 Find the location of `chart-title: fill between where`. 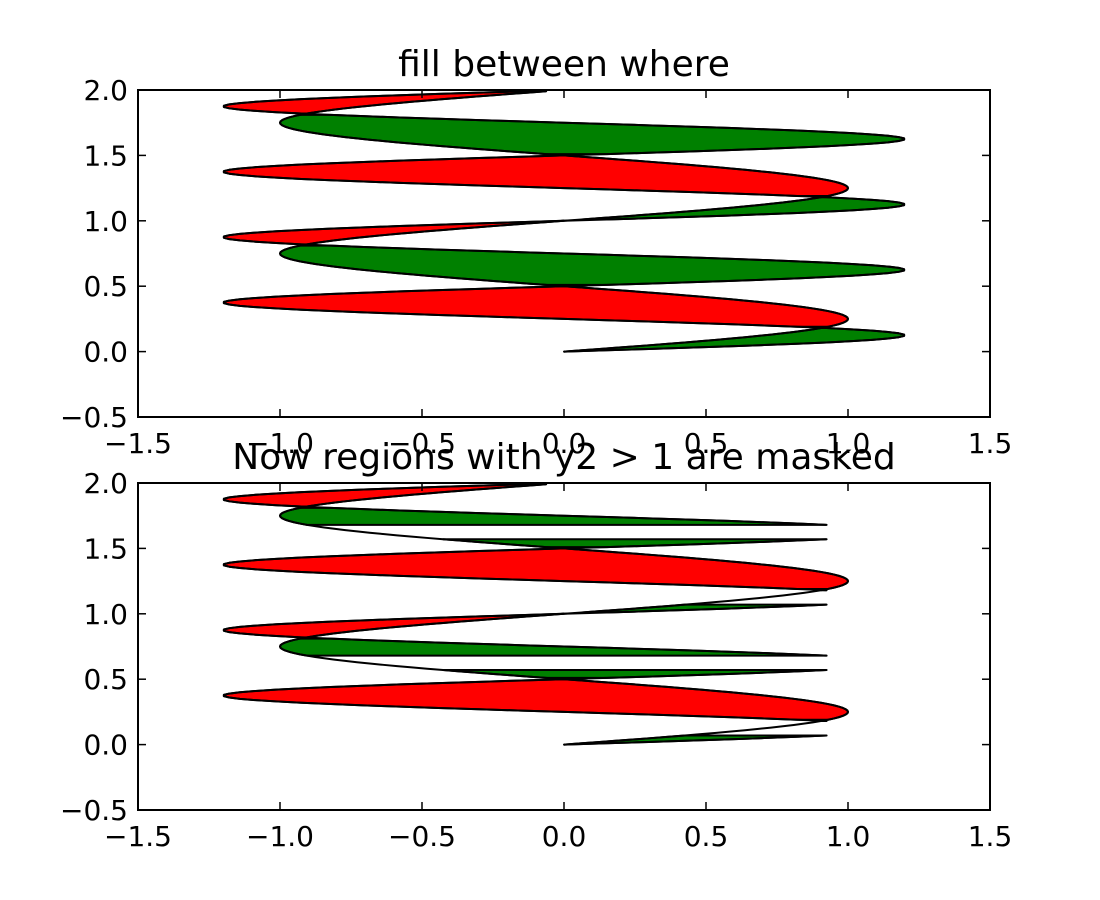

chart-title: fill between where is located at coordinates (564, 64).